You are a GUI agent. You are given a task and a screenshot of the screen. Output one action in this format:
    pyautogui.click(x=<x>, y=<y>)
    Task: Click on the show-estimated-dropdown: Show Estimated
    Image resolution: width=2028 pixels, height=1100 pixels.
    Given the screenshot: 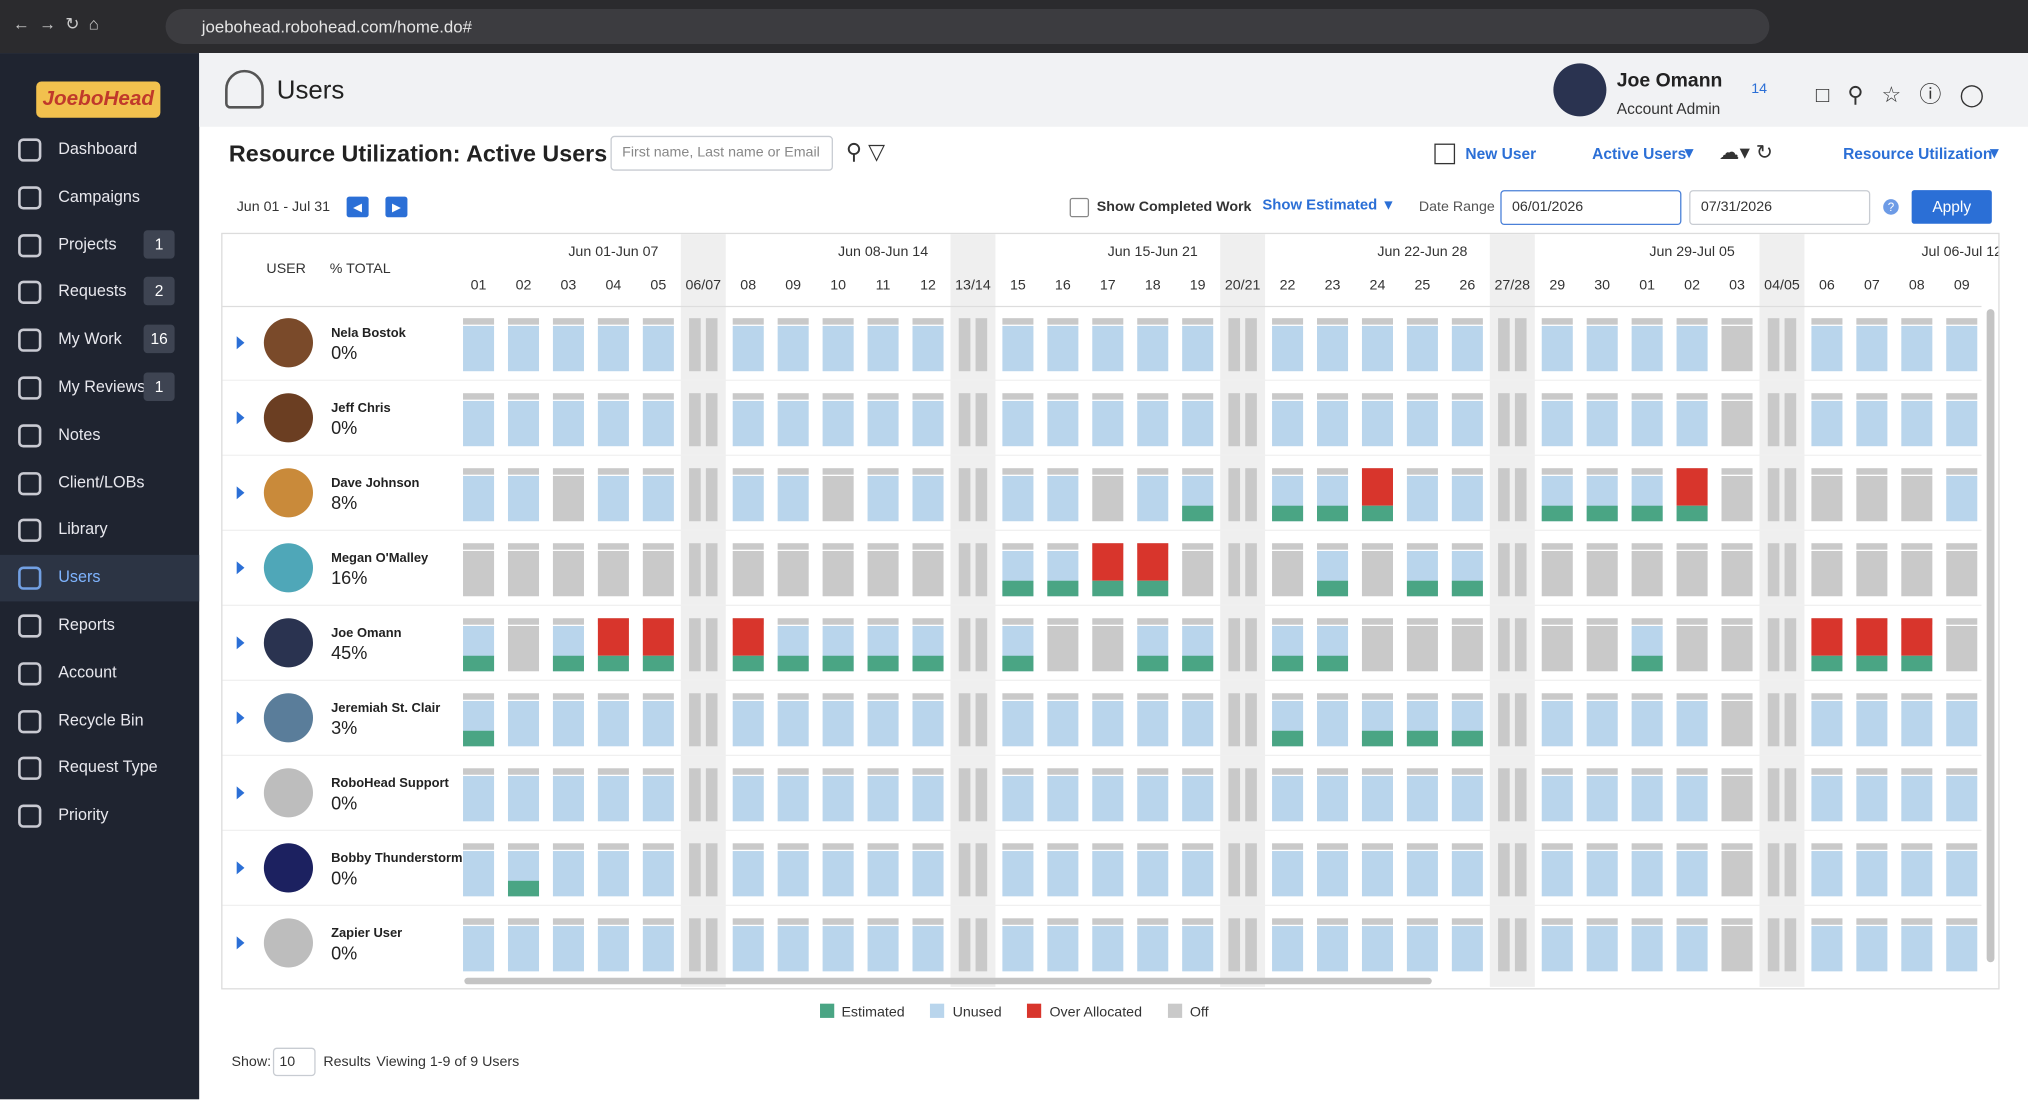 What is the action you would take?
    pyautogui.click(x=1320, y=205)
    